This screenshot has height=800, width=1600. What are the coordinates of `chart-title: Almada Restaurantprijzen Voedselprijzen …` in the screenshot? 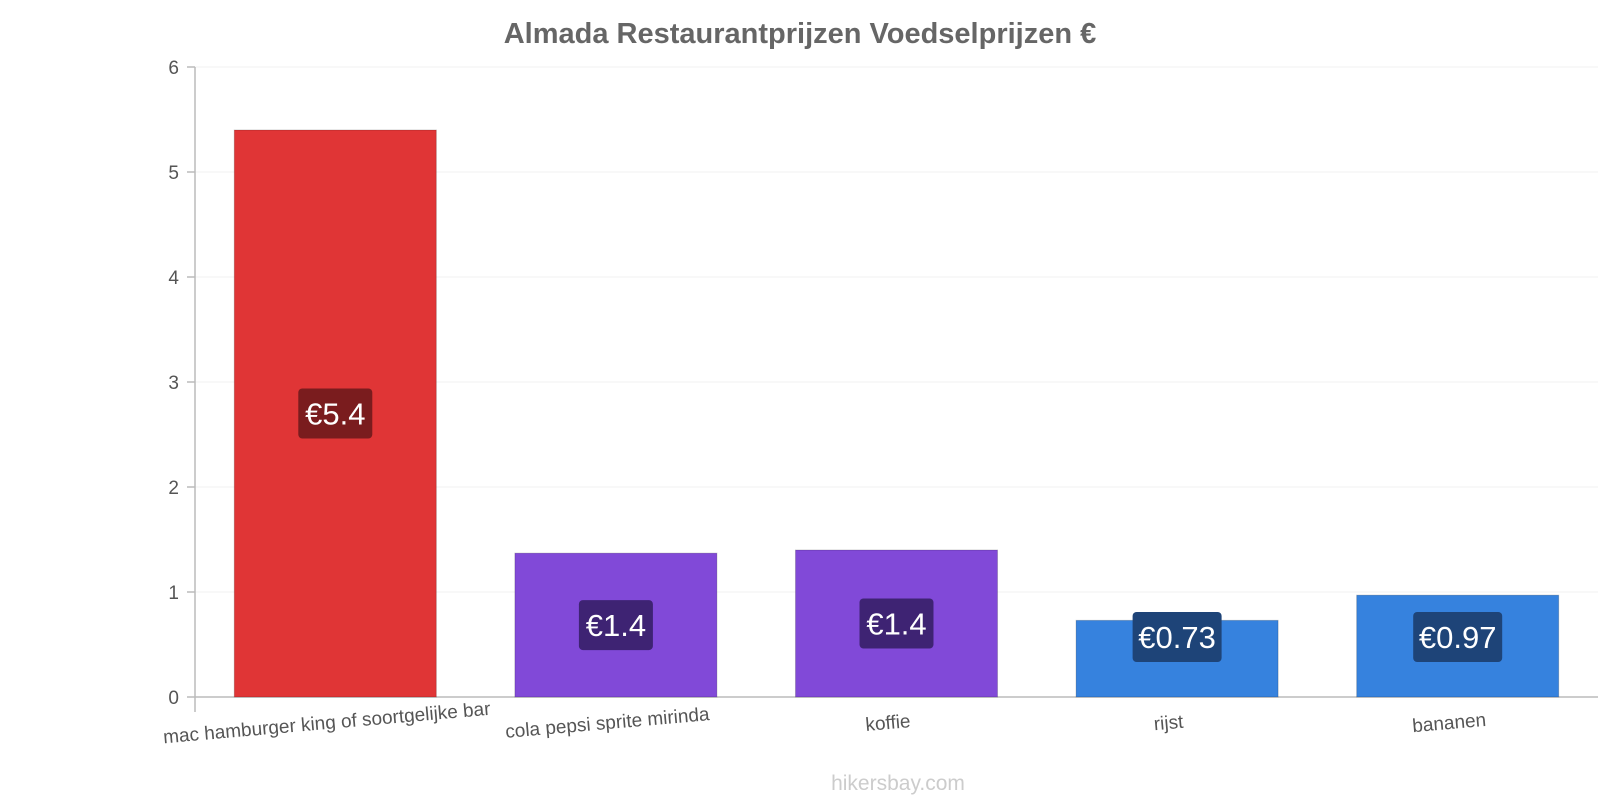 It's located at (800, 34).